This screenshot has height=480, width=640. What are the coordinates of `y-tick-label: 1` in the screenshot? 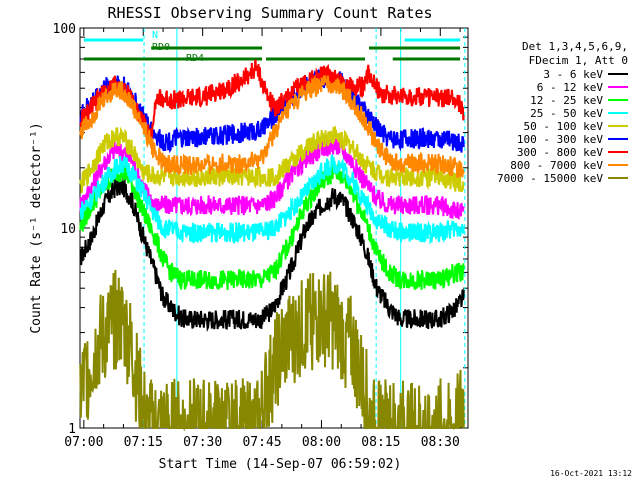 It's located at (72, 429).